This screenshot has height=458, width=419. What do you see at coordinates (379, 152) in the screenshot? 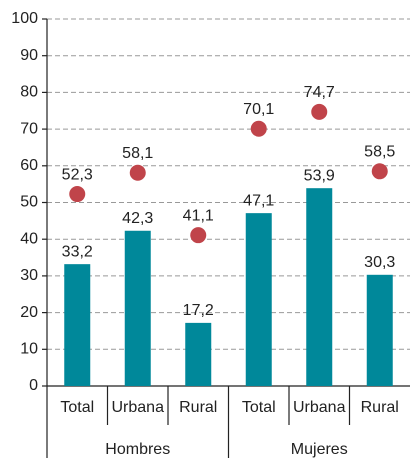
I see `dot-value-label: 58,5` at bounding box center [379, 152].